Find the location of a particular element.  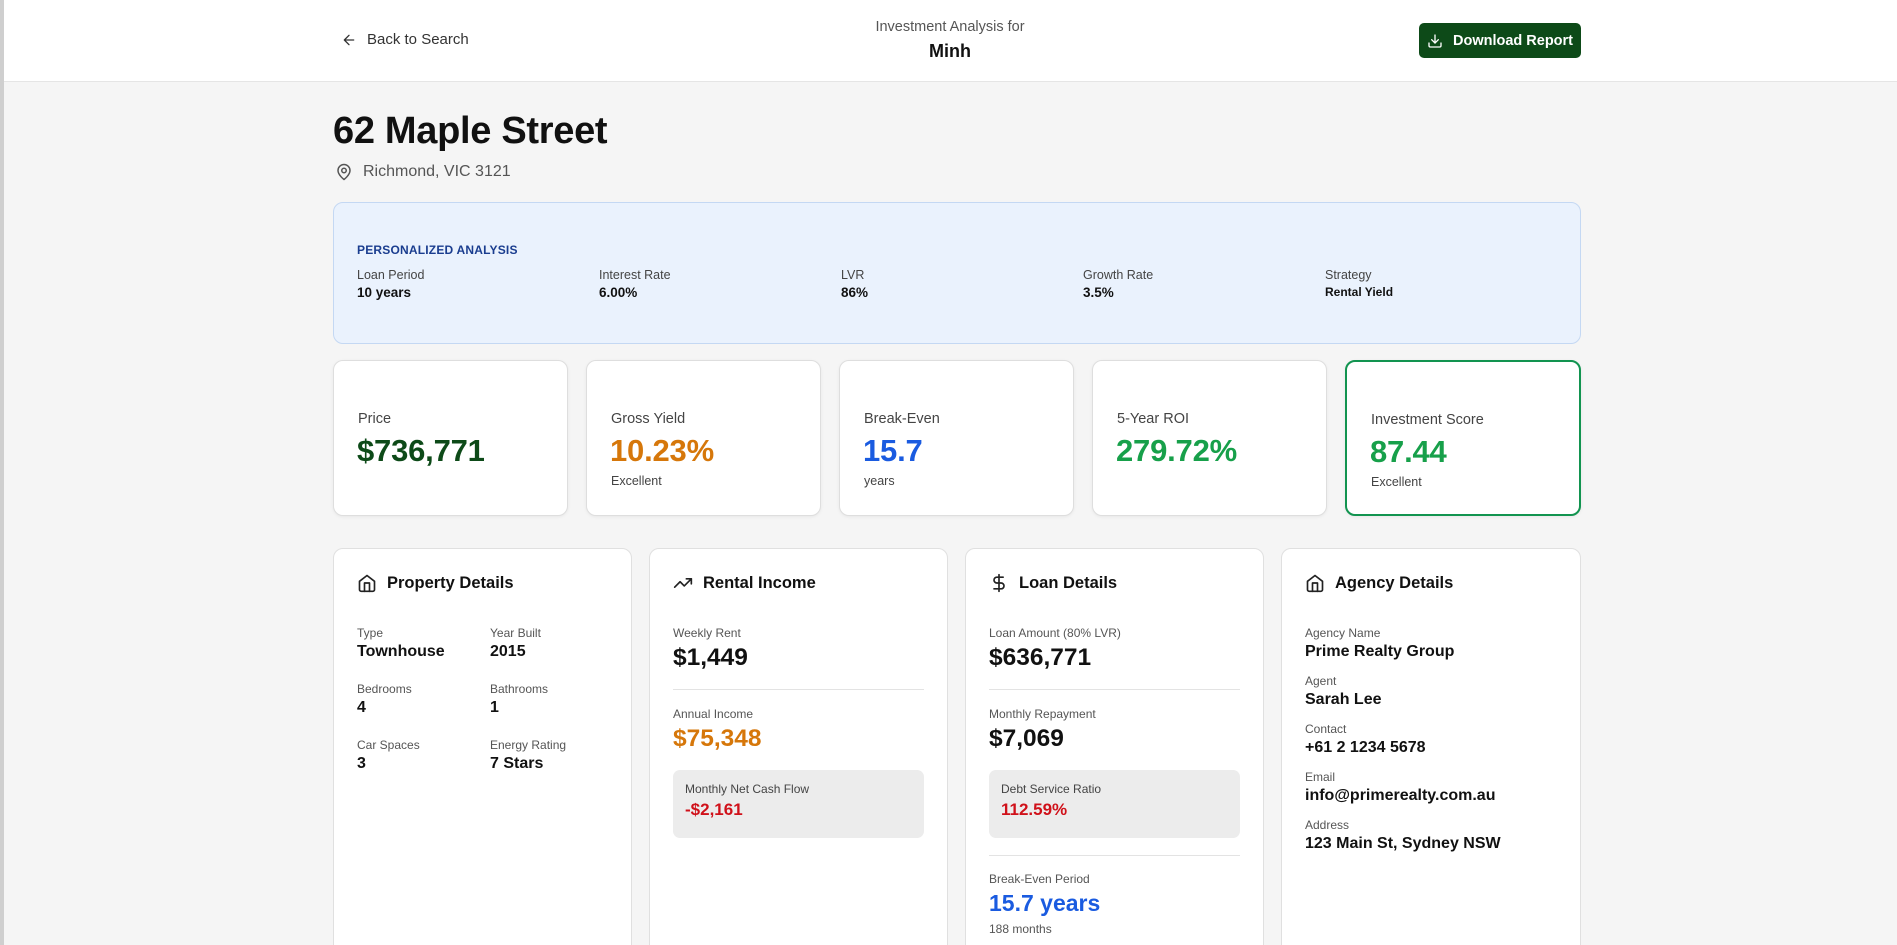

field-bathrooms: Bathrooms 1 is located at coordinates (519, 699).